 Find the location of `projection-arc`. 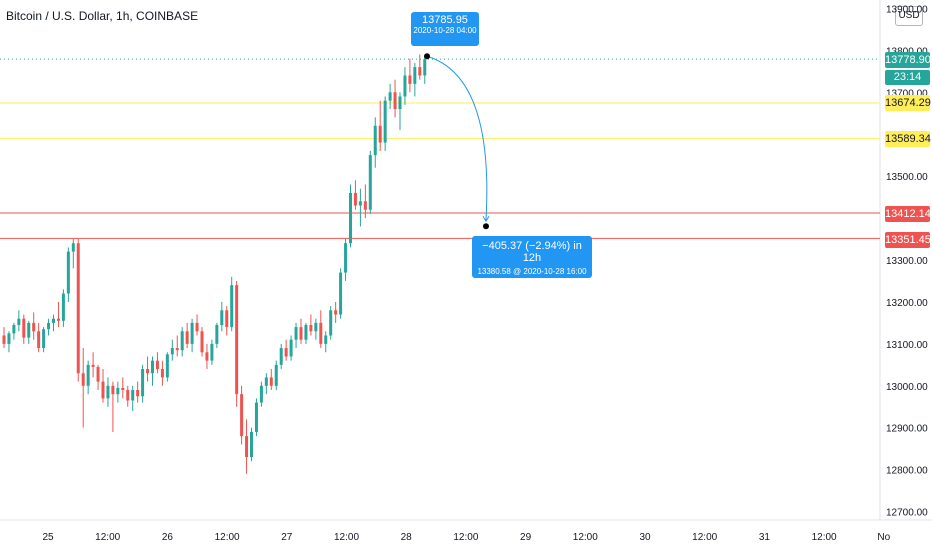

projection-arc is located at coordinates (457, 138).